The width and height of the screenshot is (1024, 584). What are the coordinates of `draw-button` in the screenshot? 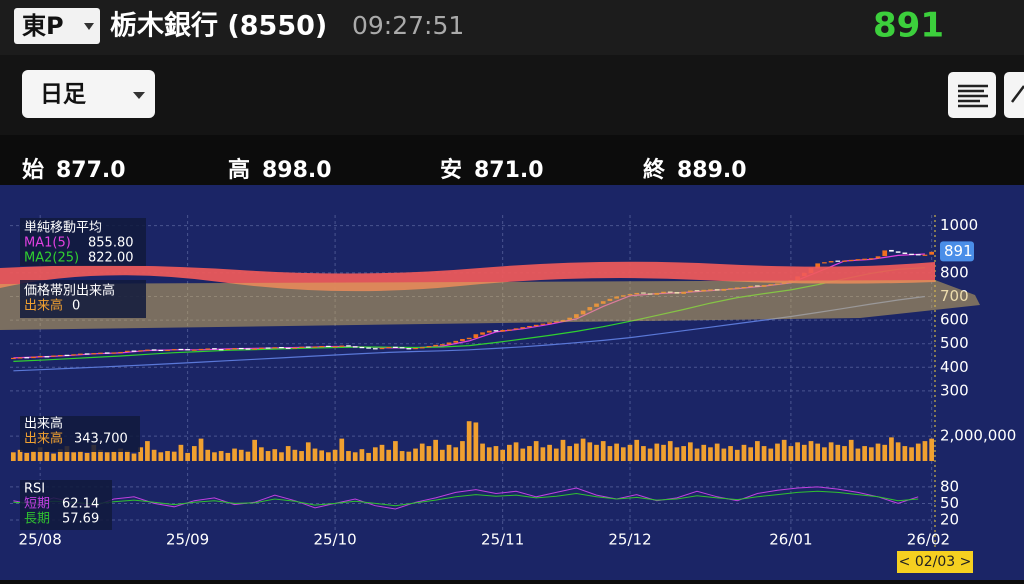 It's located at (1014, 95).